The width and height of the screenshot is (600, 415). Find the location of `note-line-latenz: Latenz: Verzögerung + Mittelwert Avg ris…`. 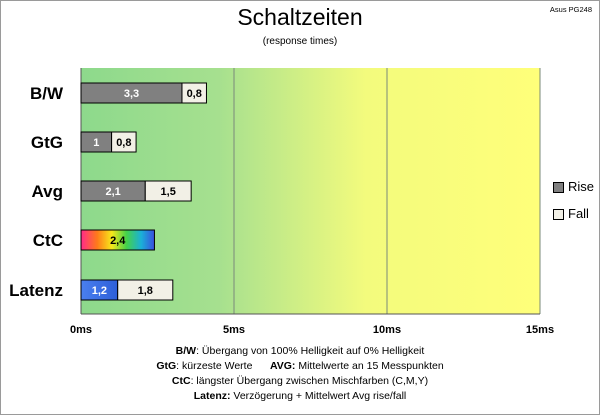

note-line-latenz: Latenz: Verzögerung + Mittelwert Avg ris… is located at coordinates (300, 396).